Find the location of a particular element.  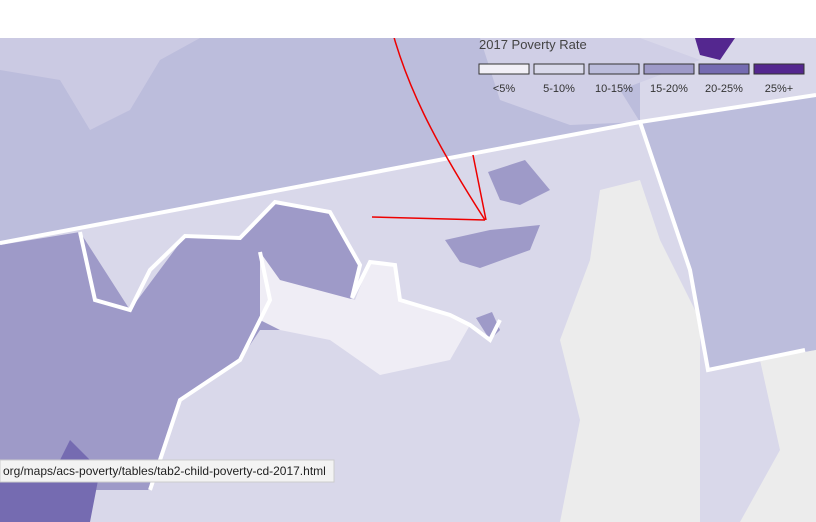

status-bar-background is located at coordinates (167, 471).